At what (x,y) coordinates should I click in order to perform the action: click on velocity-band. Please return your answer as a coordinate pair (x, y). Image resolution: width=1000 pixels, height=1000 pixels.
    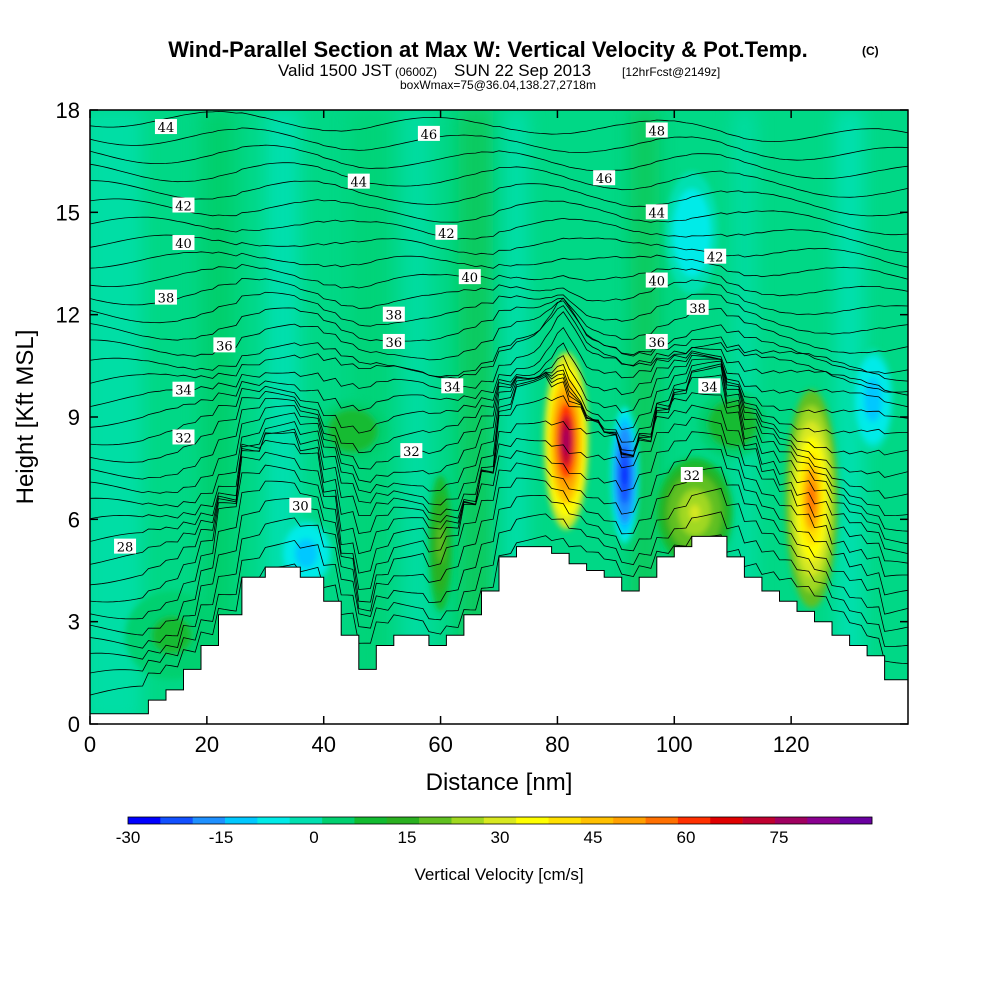
    Looking at the image, I should click on (417, 417).